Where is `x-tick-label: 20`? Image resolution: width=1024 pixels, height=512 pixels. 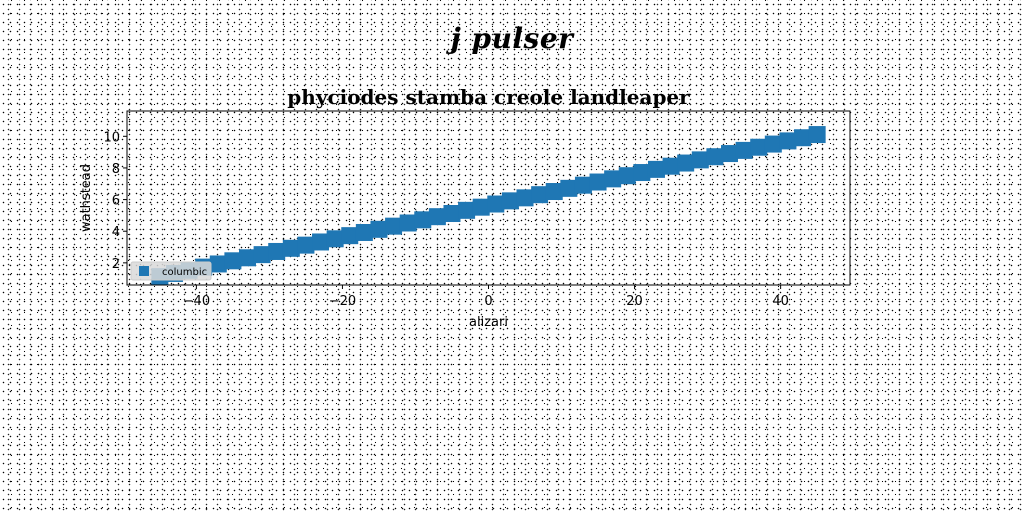
x-tick-label: 20 is located at coordinates (634, 301).